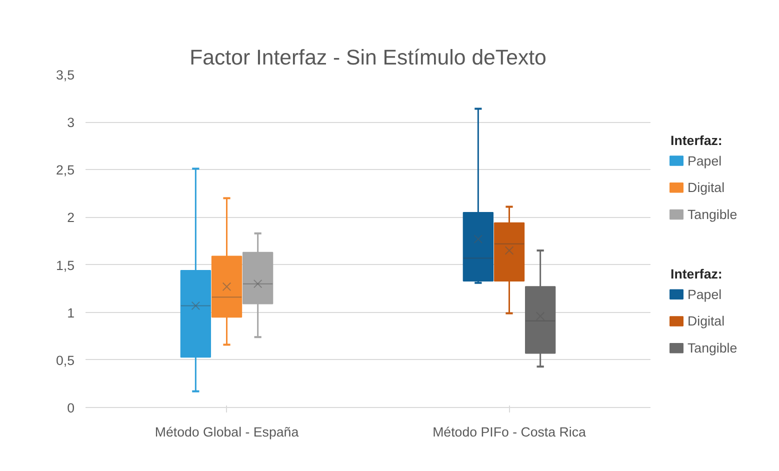 The image size is (779, 471). Describe the element at coordinates (696, 274) in the screenshot. I see `text: Interfaz:` at that location.